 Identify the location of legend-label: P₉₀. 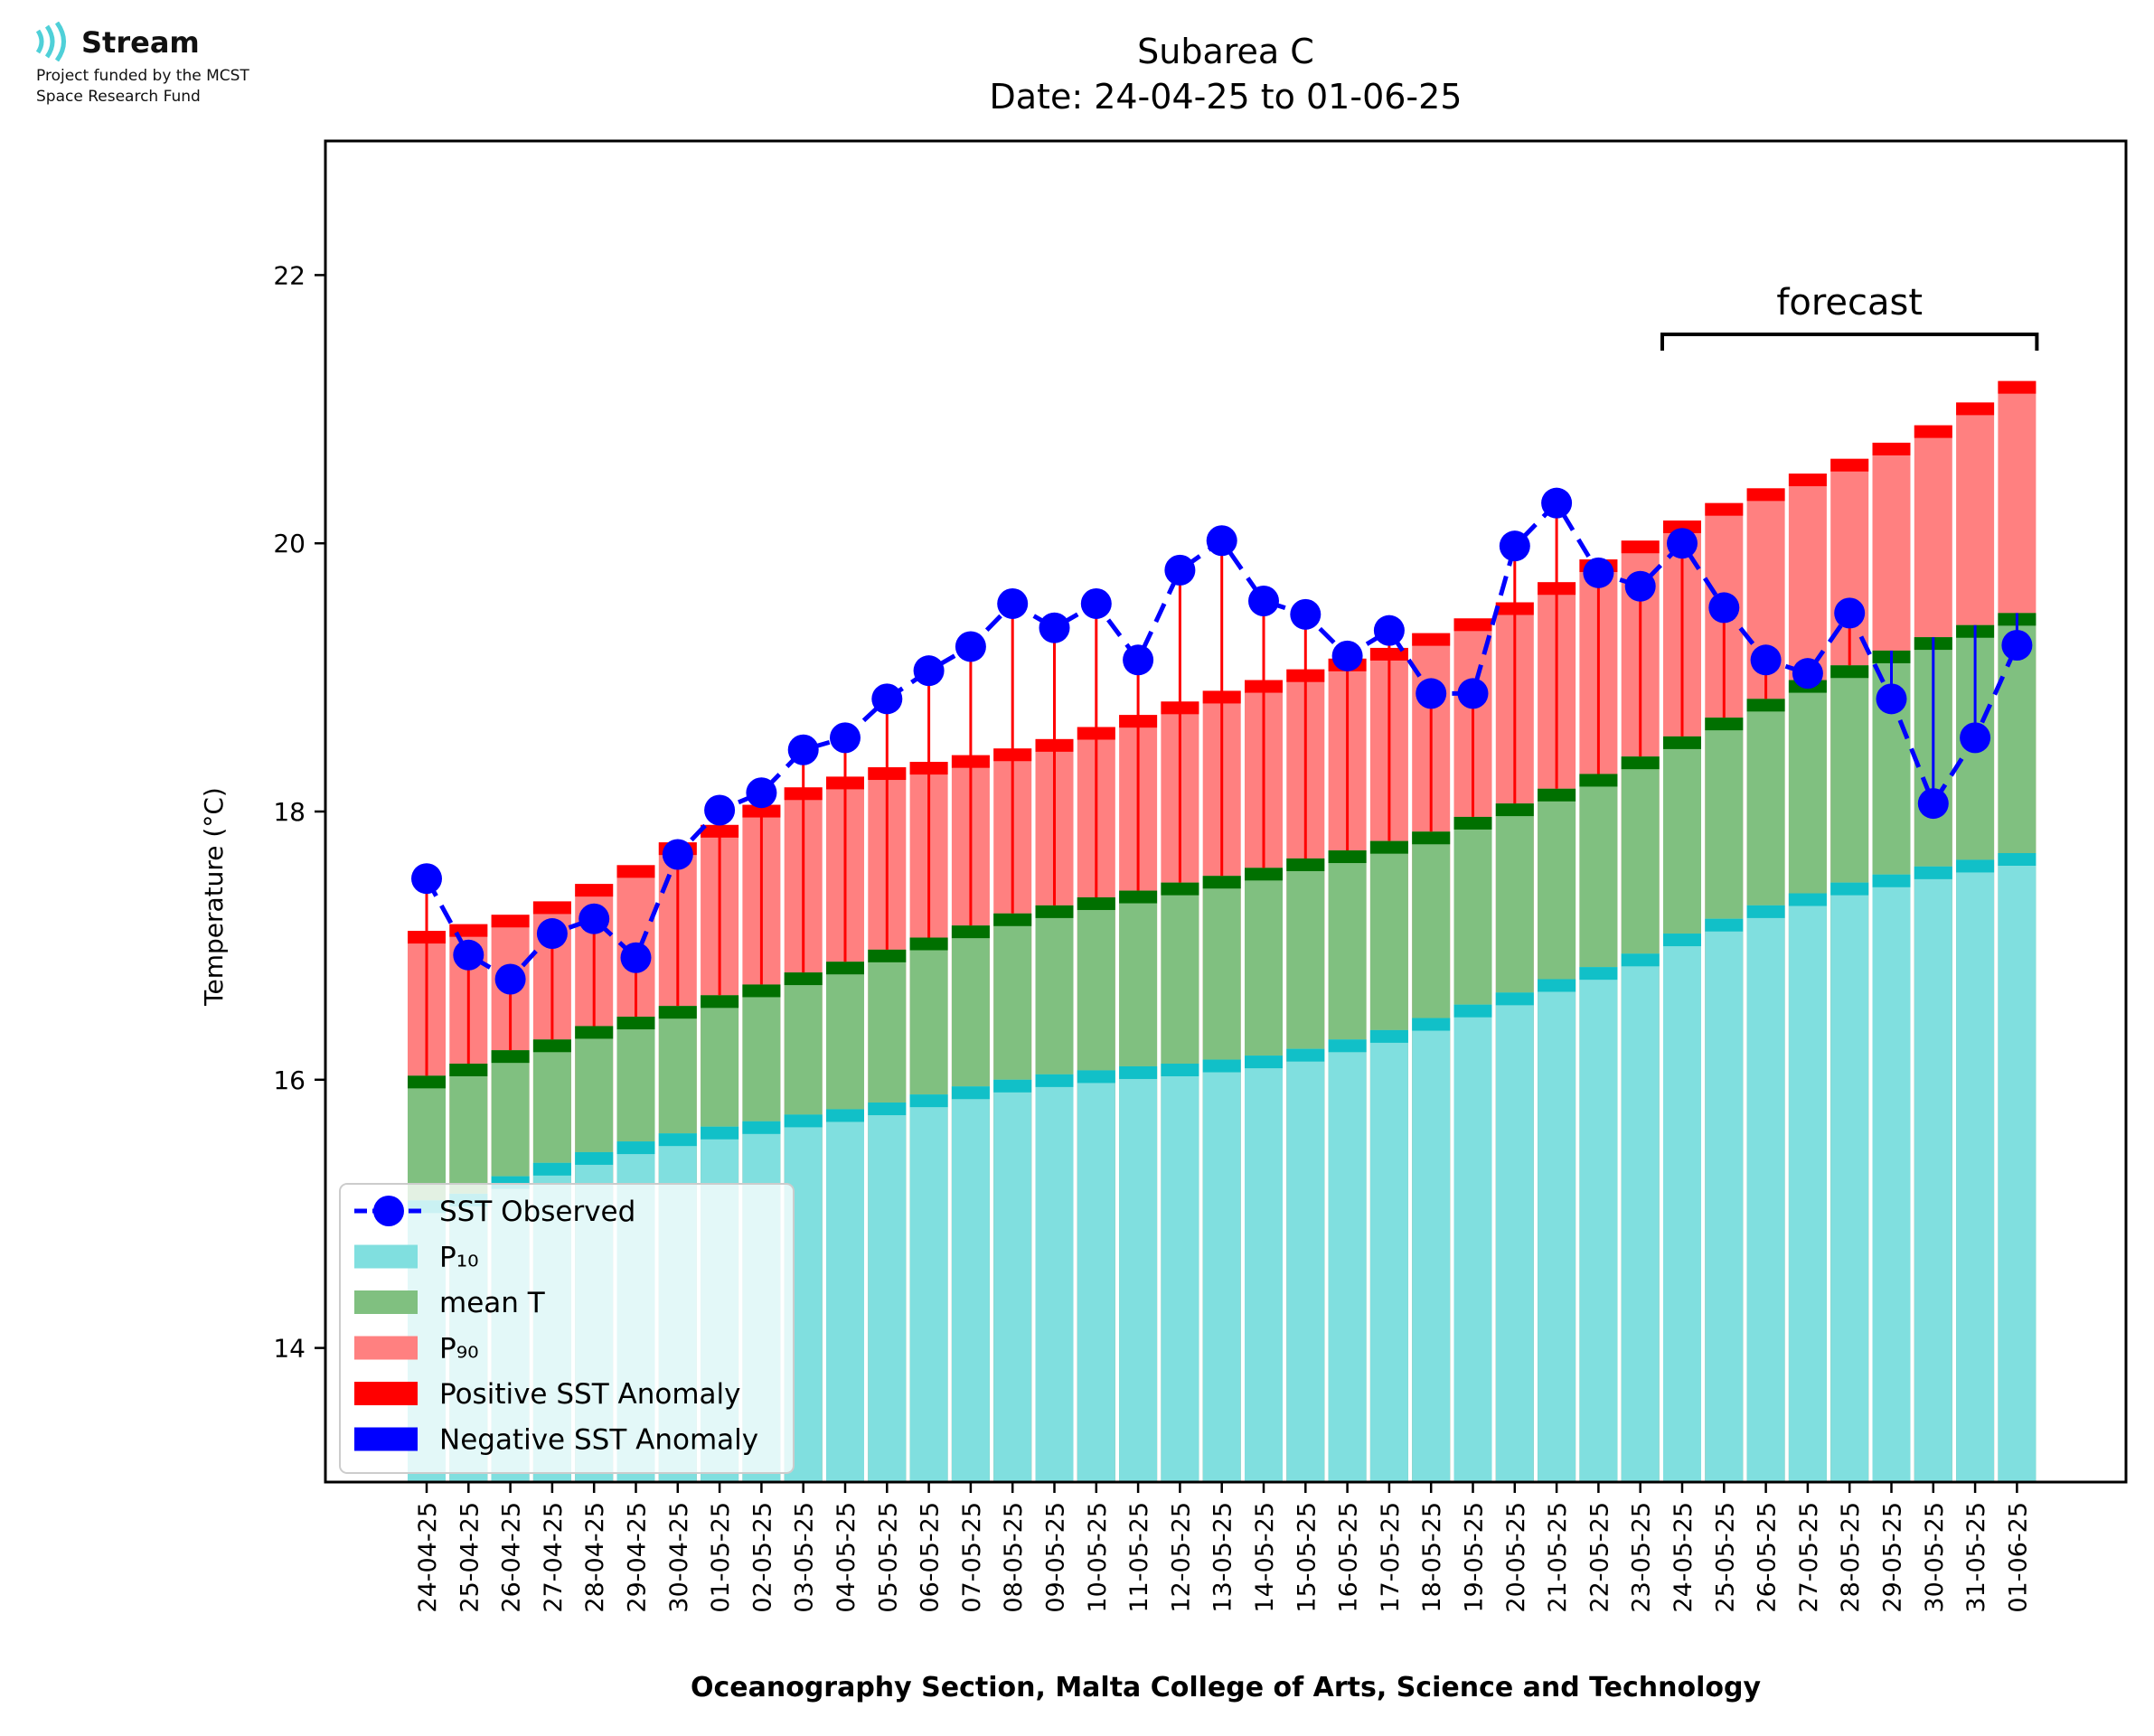
(459, 1349).